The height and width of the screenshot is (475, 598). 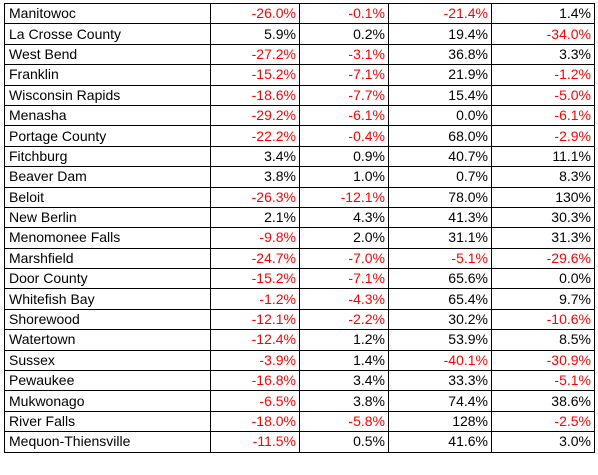 I want to click on row-name-cell: Door County, so click(x=107, y=279).